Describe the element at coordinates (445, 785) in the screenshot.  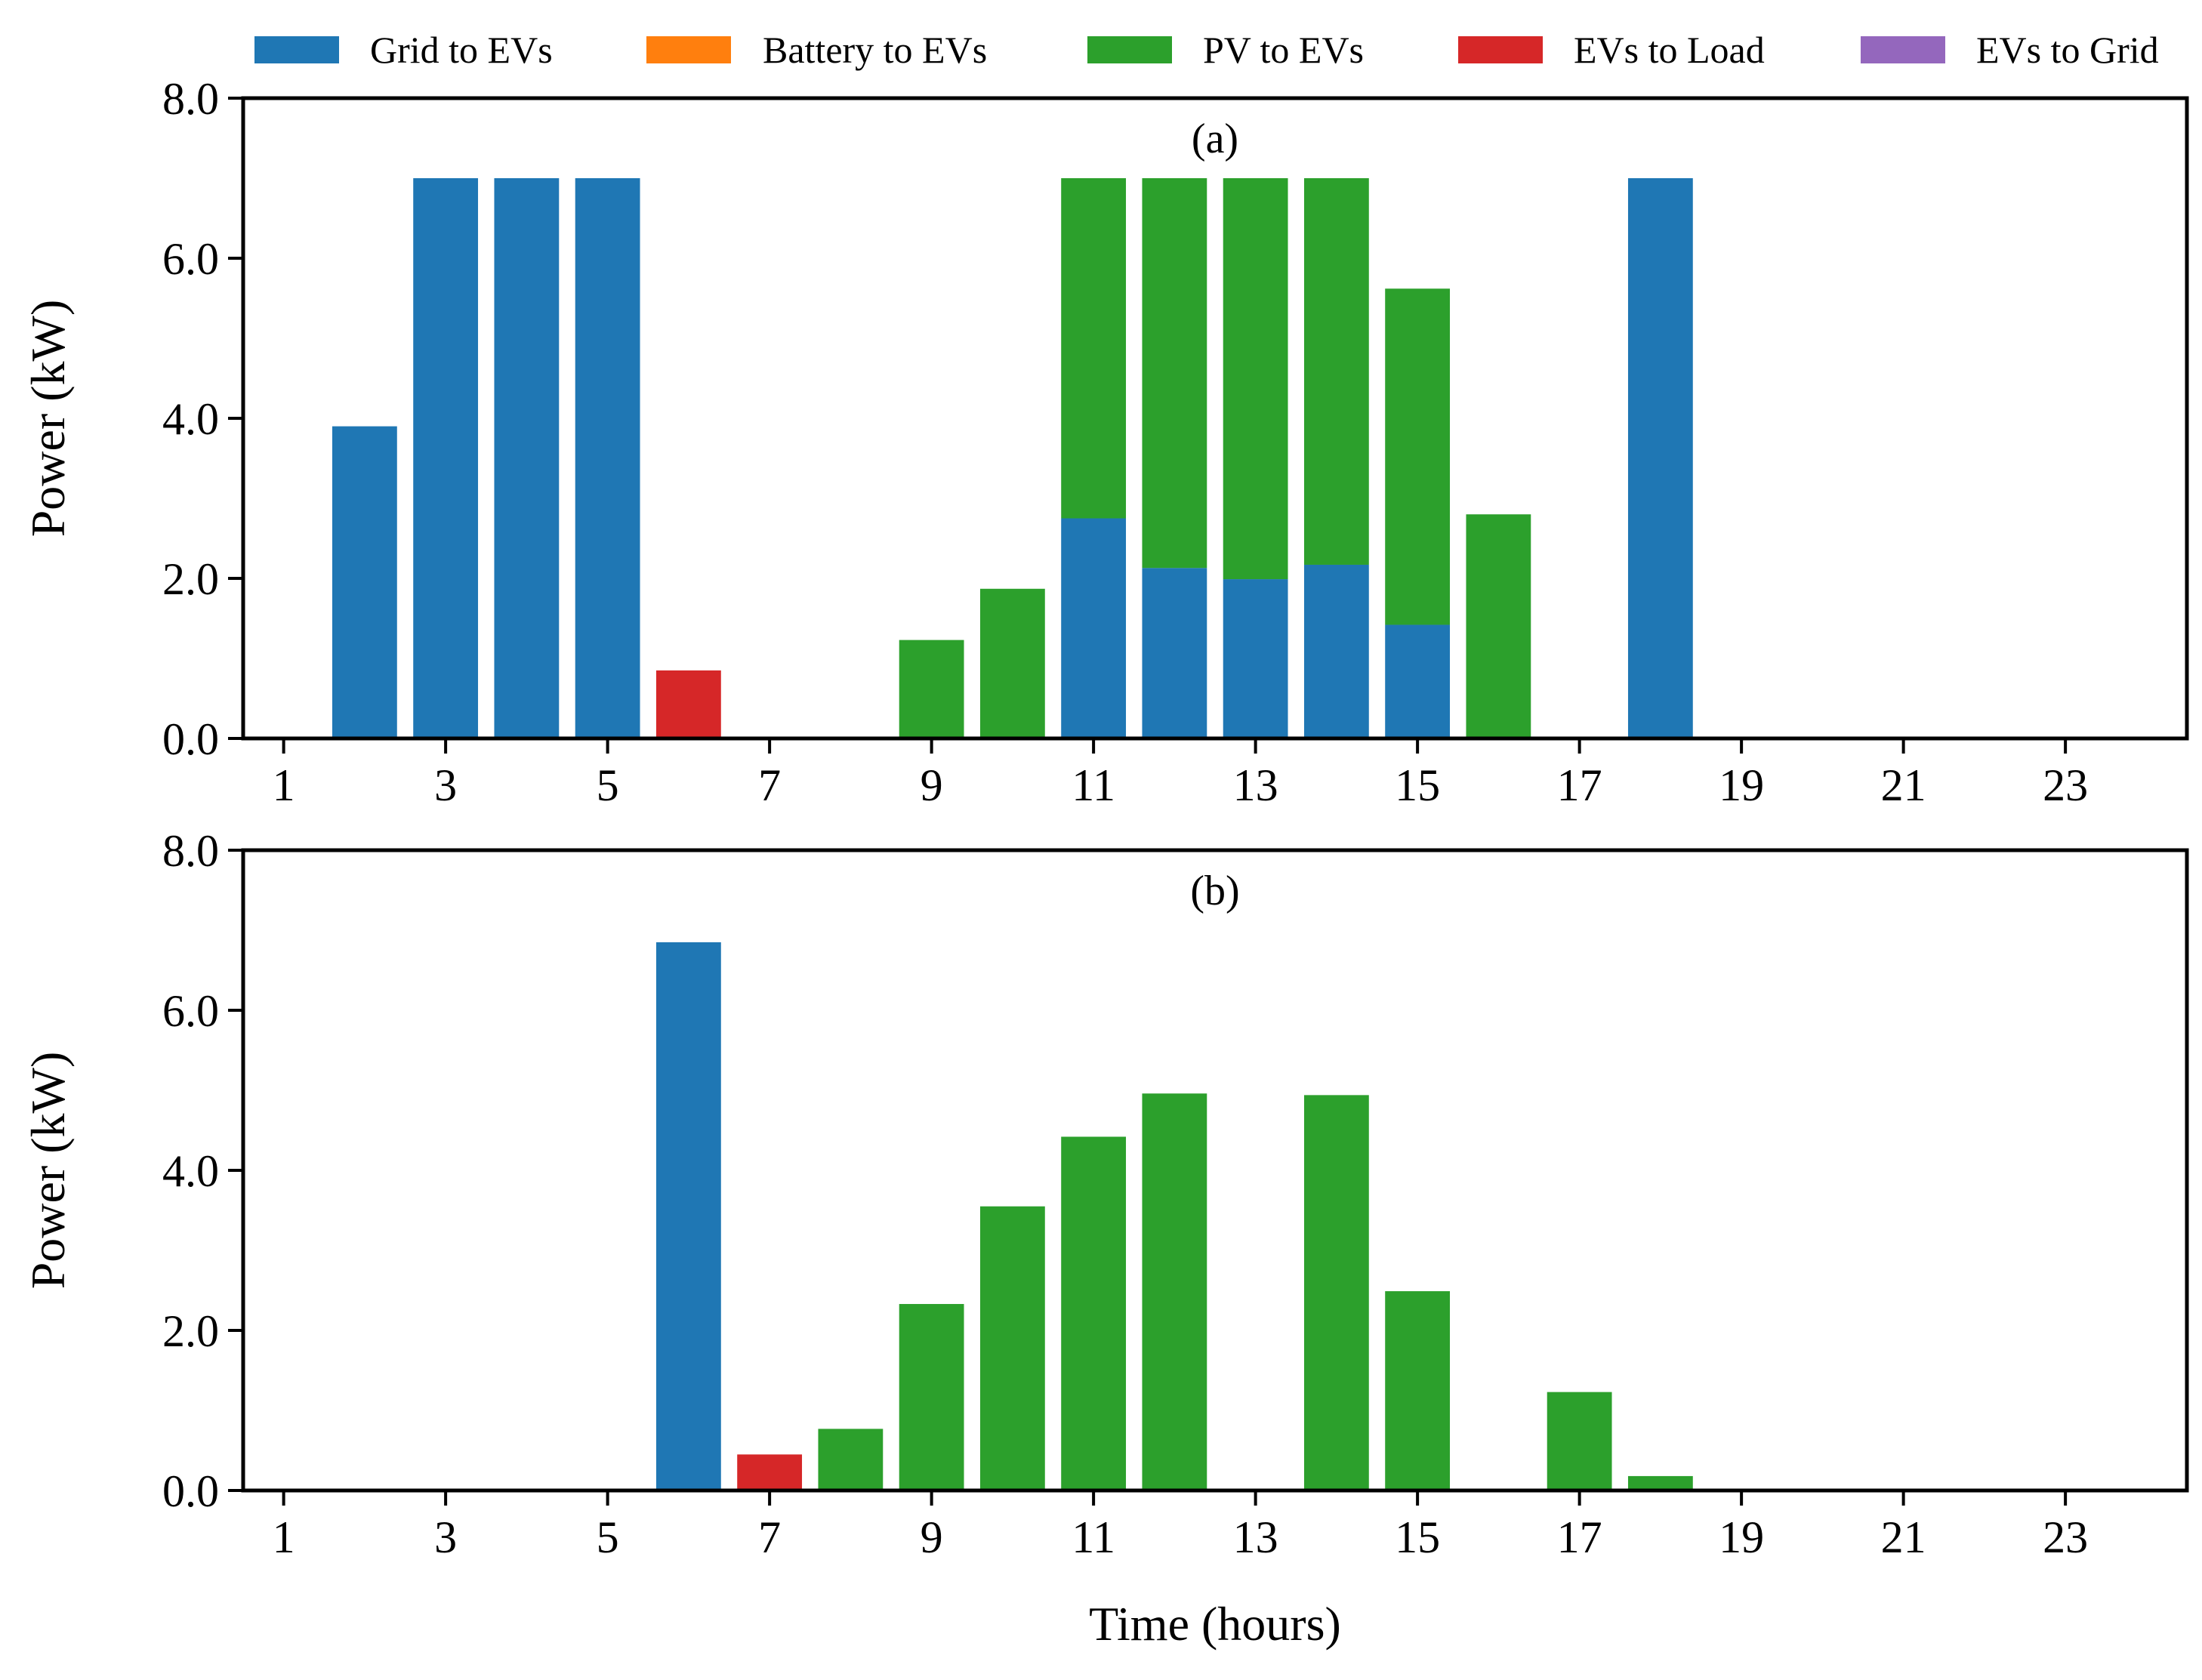
I see `x-tick-label-1-a: 3` at that location.